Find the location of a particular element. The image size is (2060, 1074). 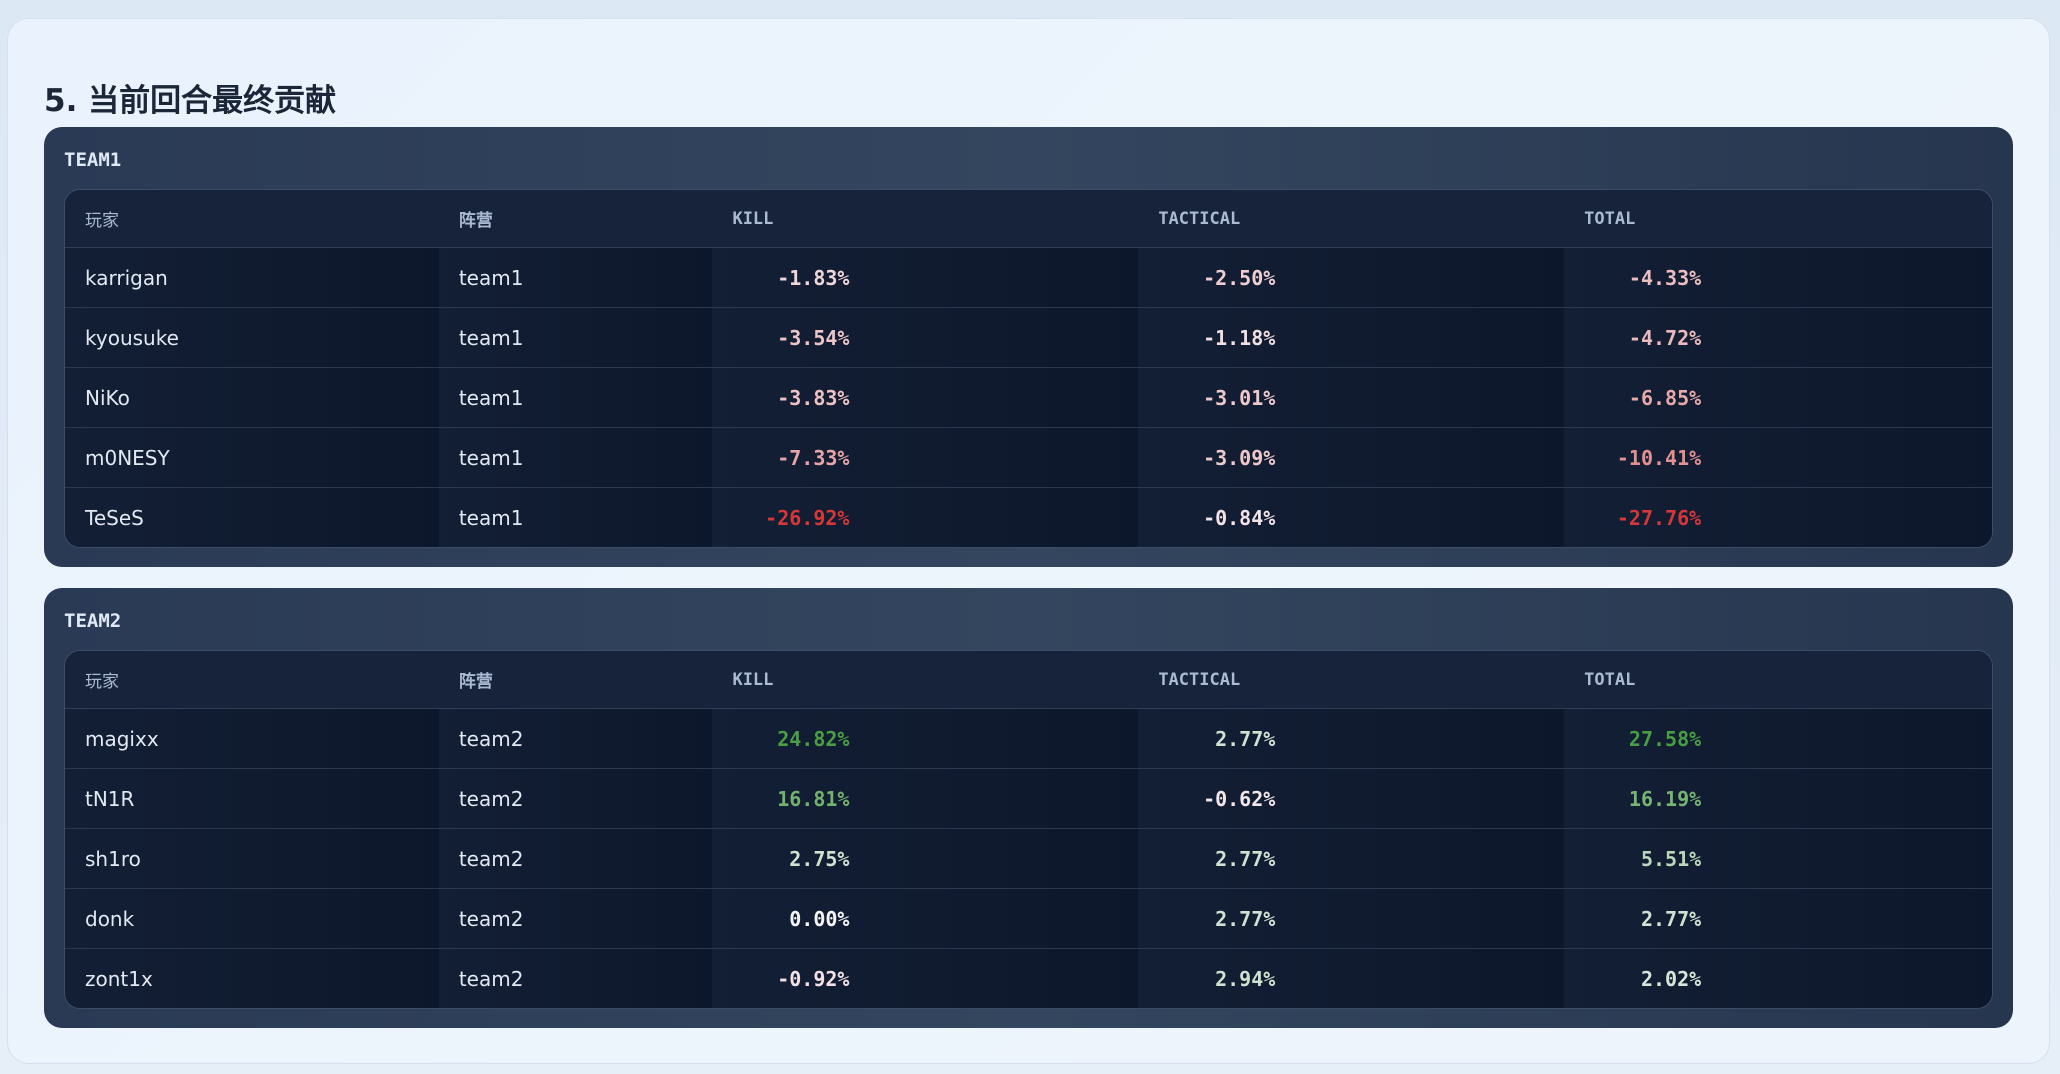

value-text: -3.83% is located at coordinates (813, 397).